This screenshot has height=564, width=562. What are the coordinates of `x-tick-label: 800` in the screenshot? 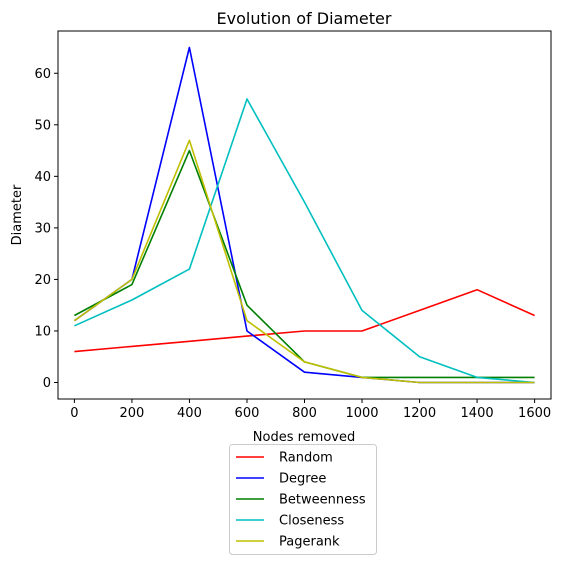 It's located at (304, 413).